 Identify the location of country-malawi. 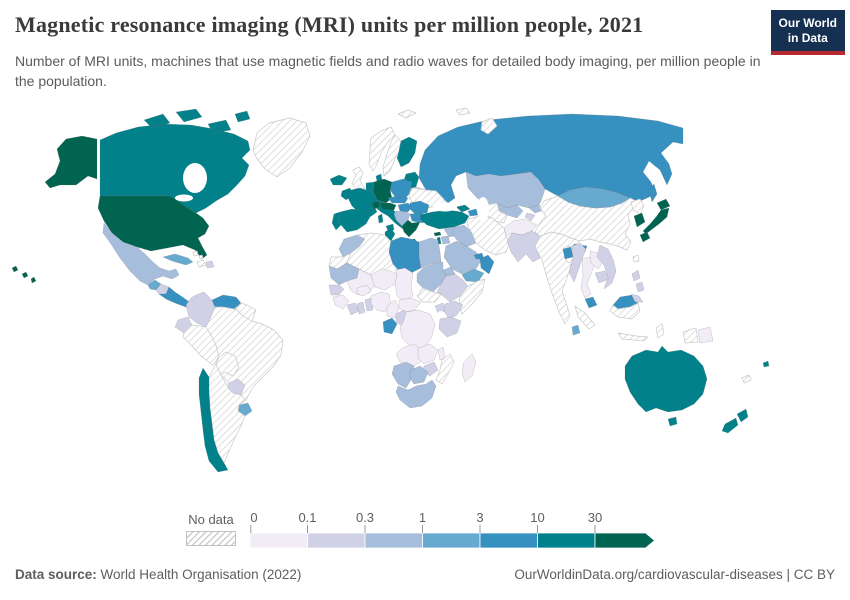
(441, 353).